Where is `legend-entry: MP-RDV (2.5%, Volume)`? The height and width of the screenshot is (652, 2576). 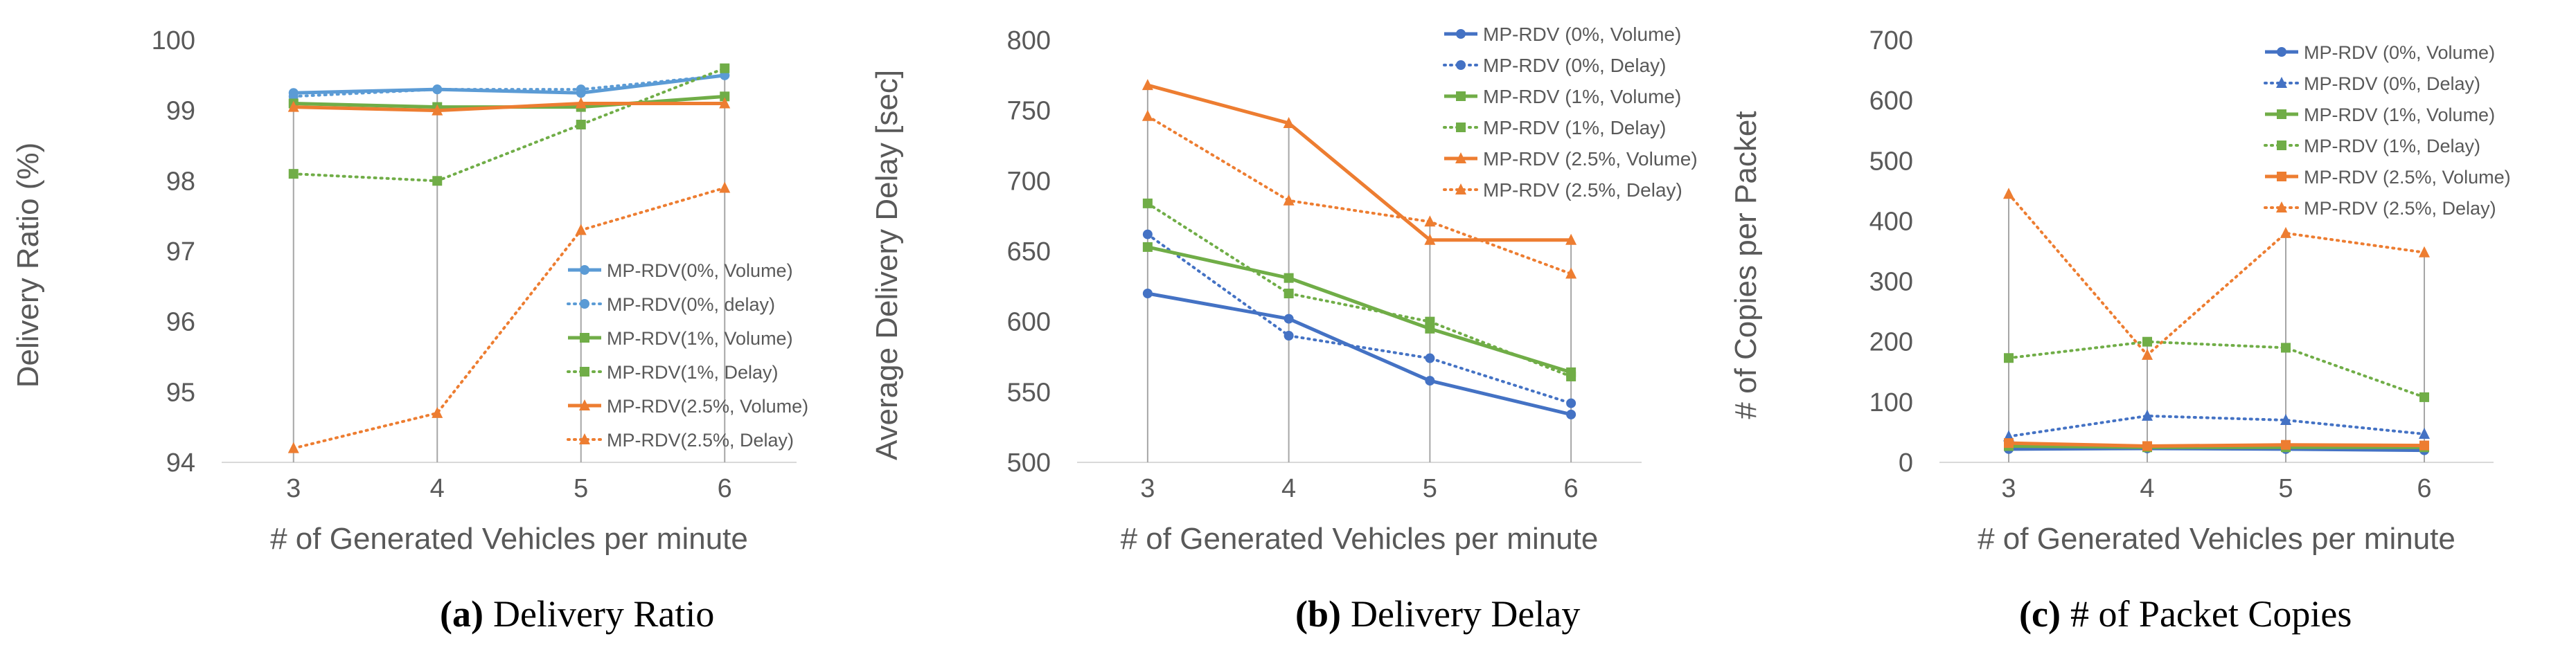
legend-entry: MP-RDV (2.5%, Volume) is located at coordinates (1590, 159).